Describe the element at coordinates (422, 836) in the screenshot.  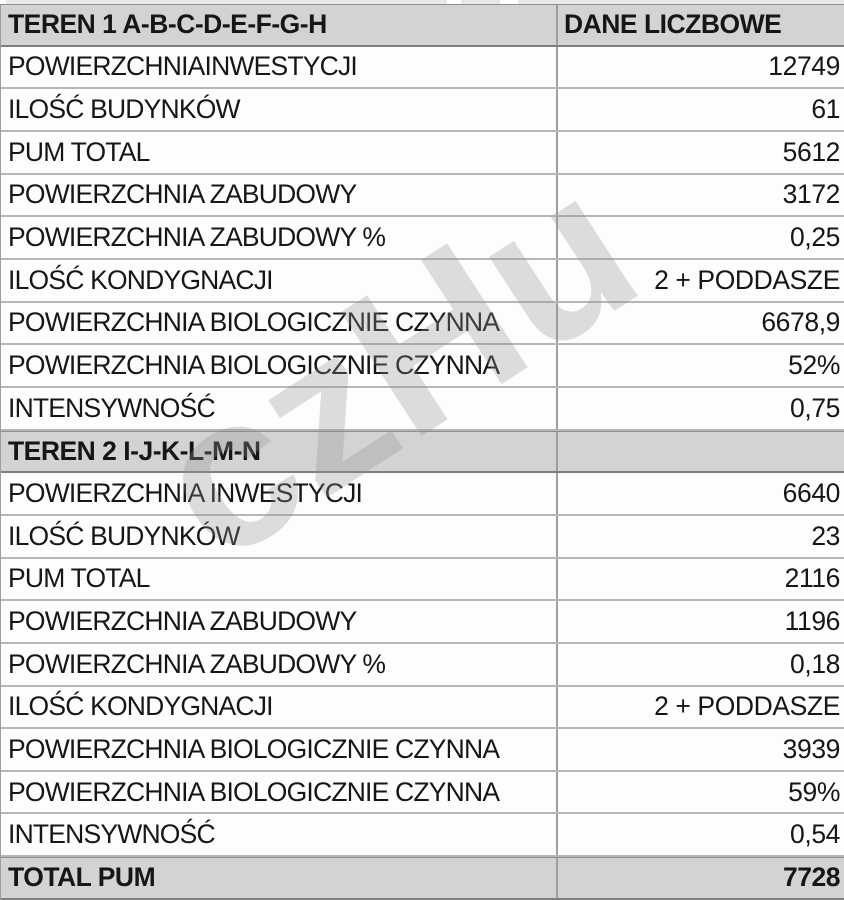
I see `table-row: INTENSYWNOŚĆ 0,54` at that location.